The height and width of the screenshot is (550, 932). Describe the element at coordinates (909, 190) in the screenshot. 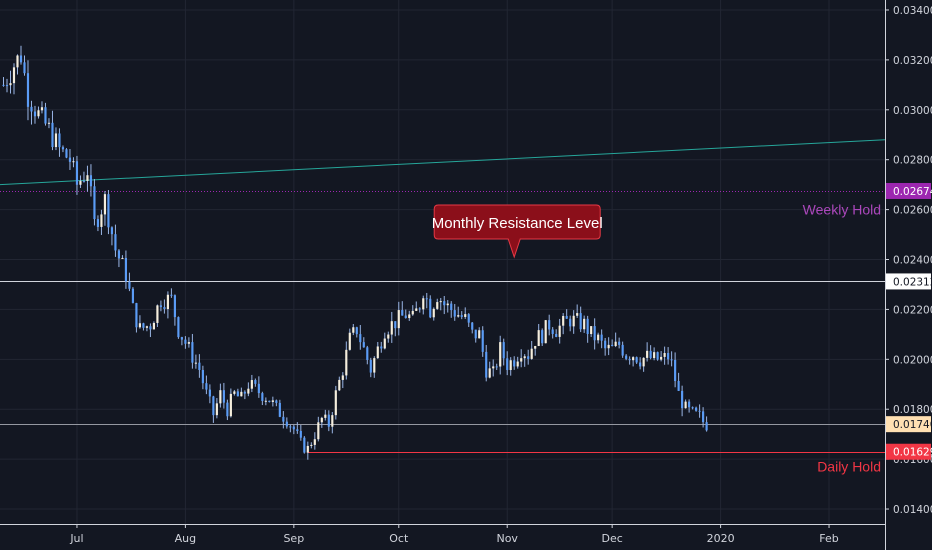

I see `price-badge-0: 0.026746` at that location.